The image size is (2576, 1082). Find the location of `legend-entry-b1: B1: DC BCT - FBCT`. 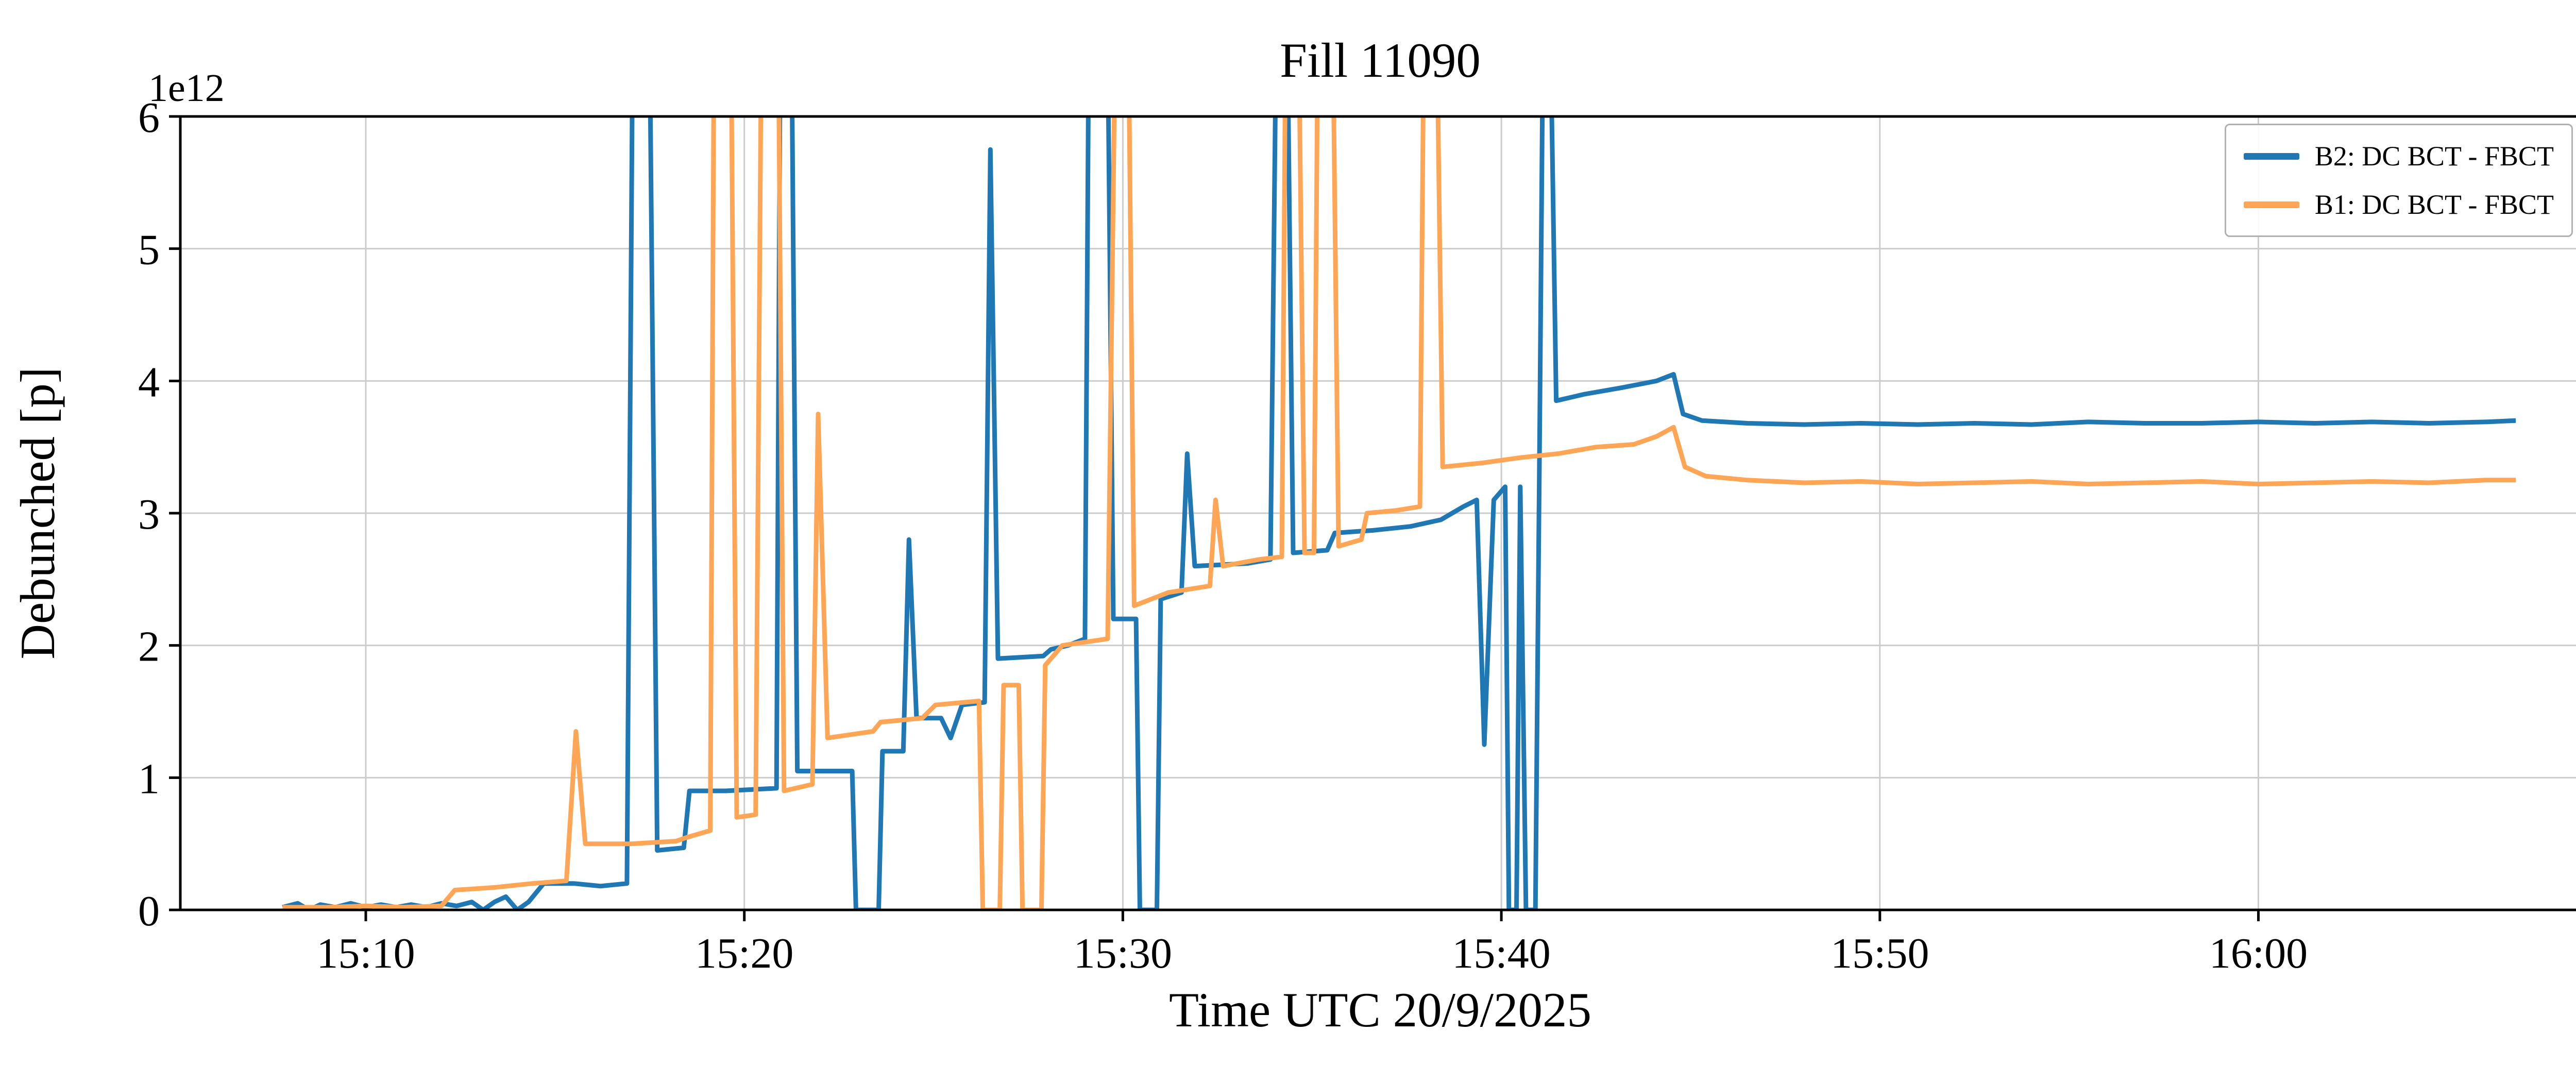

legend-entry-b1: B1: DC BCT - FBCT is located at coordinates (2398, 204).